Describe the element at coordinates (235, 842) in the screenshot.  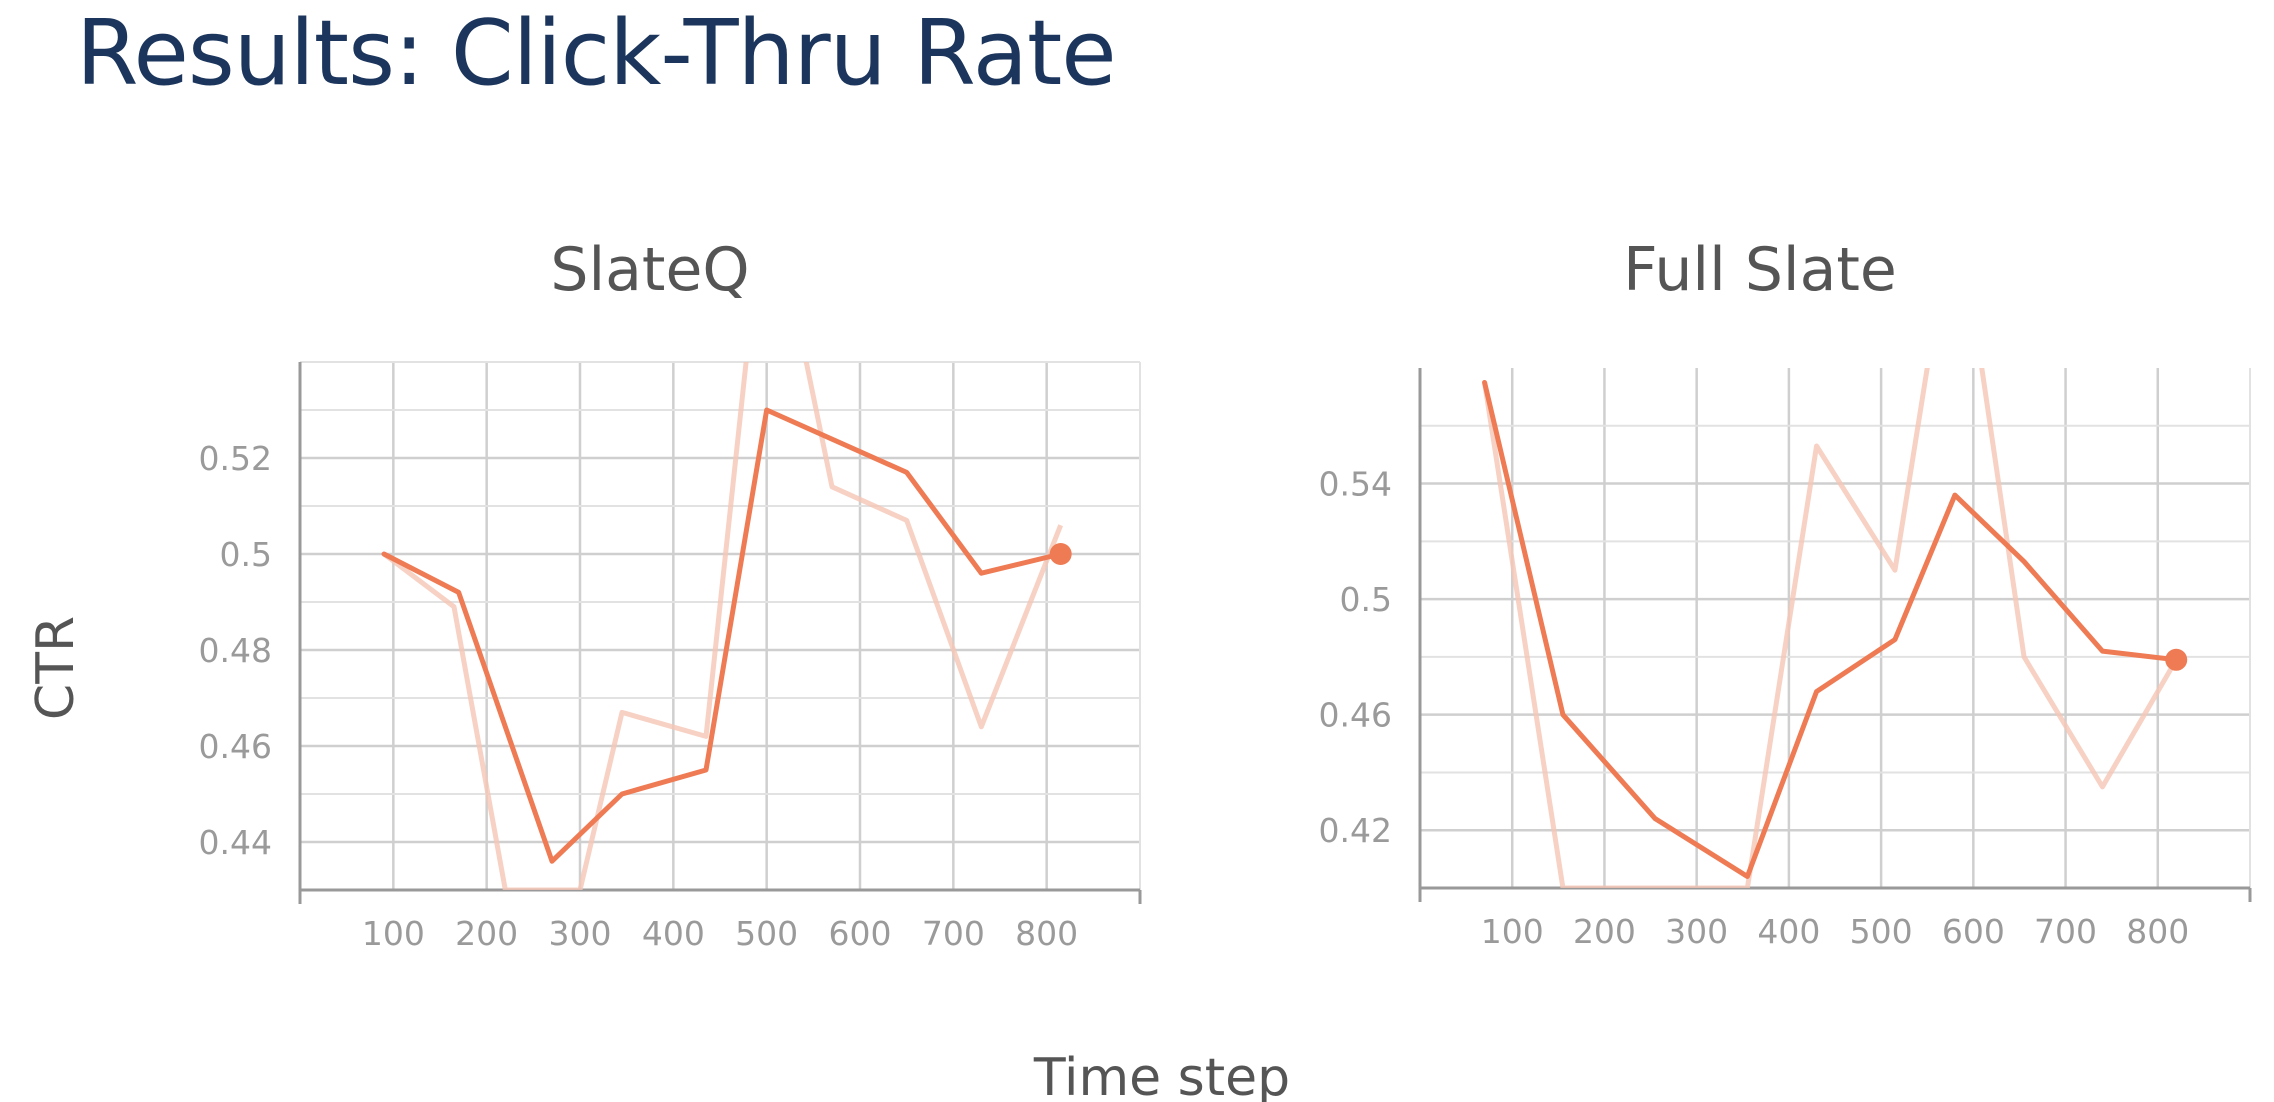
I see `y-tick-label: 0.44` at that location.